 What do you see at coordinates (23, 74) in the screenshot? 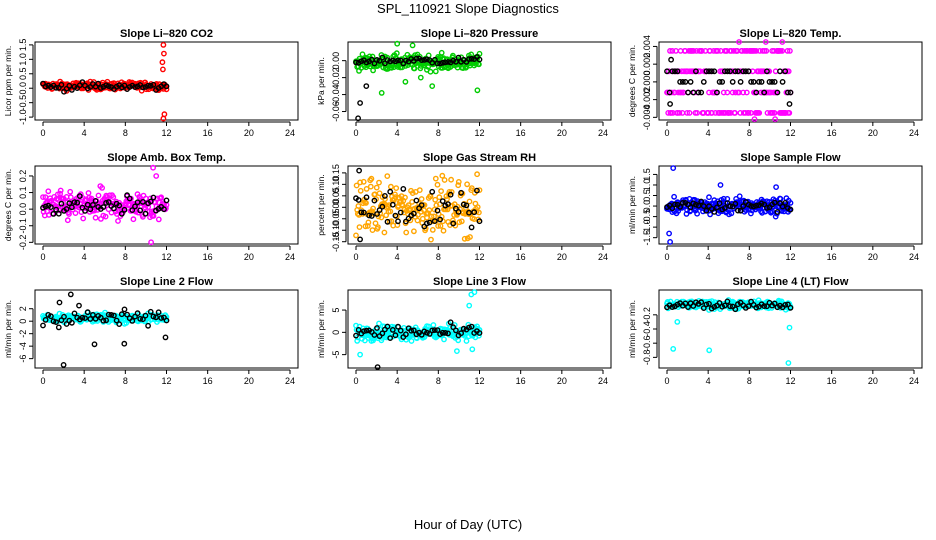
I see `y-tick-label: 0.5` at bounding box center [23, 74].